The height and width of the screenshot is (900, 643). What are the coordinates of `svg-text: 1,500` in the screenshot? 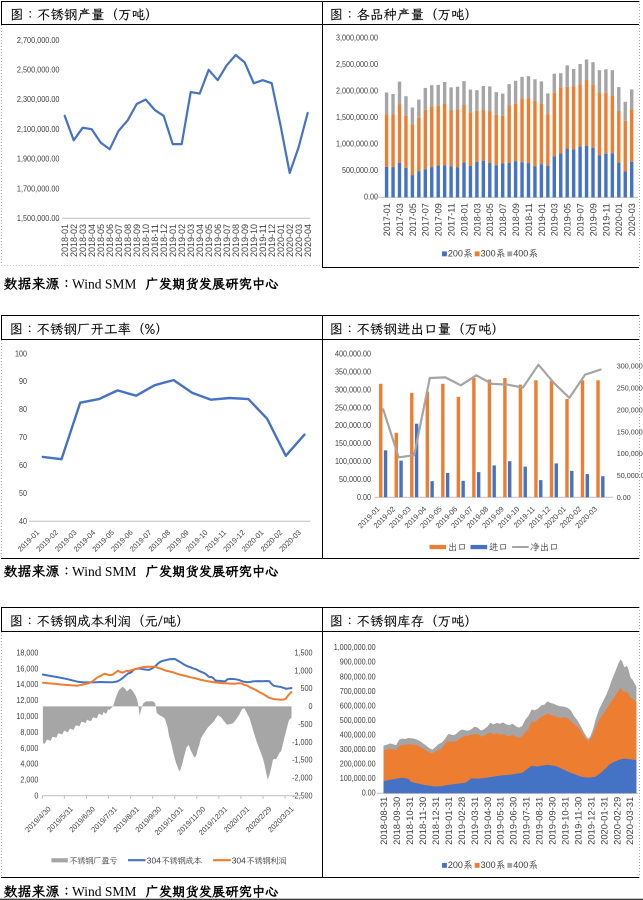 It's located at (304, 652).